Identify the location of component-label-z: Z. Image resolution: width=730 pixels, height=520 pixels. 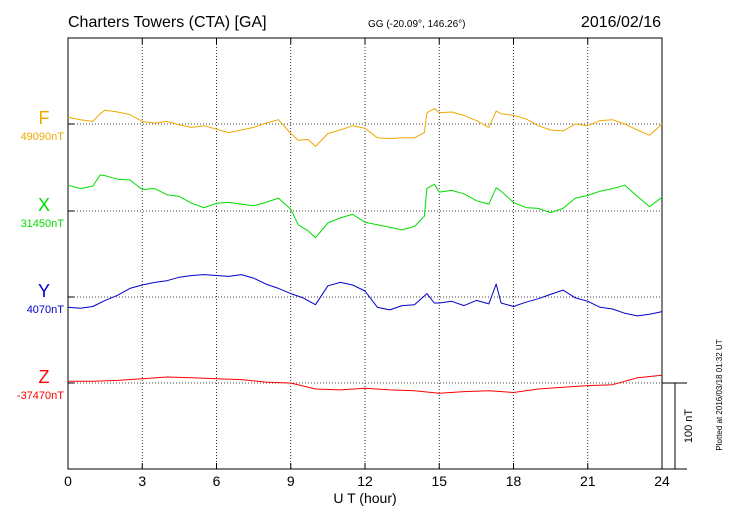
(44, 377).